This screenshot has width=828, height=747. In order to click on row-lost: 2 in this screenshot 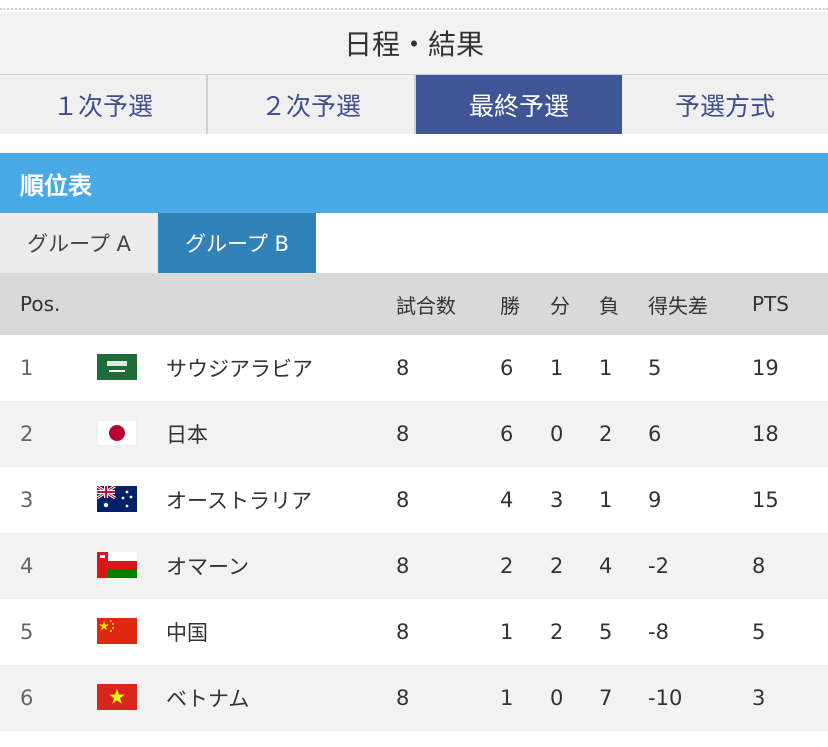, I will do `click(606, 434)`.